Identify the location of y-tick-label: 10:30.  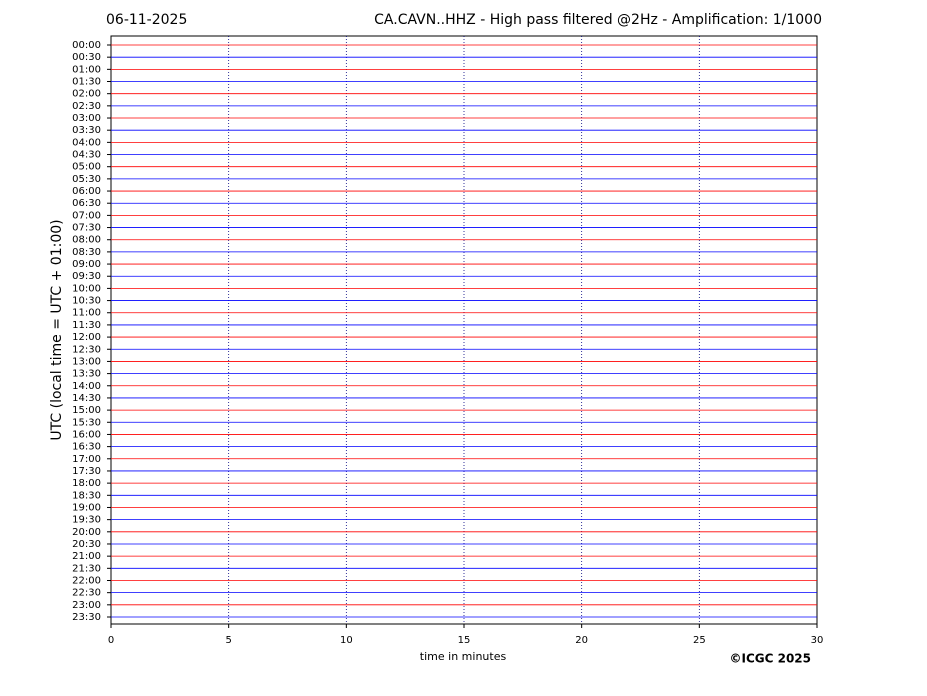
(86, 301).